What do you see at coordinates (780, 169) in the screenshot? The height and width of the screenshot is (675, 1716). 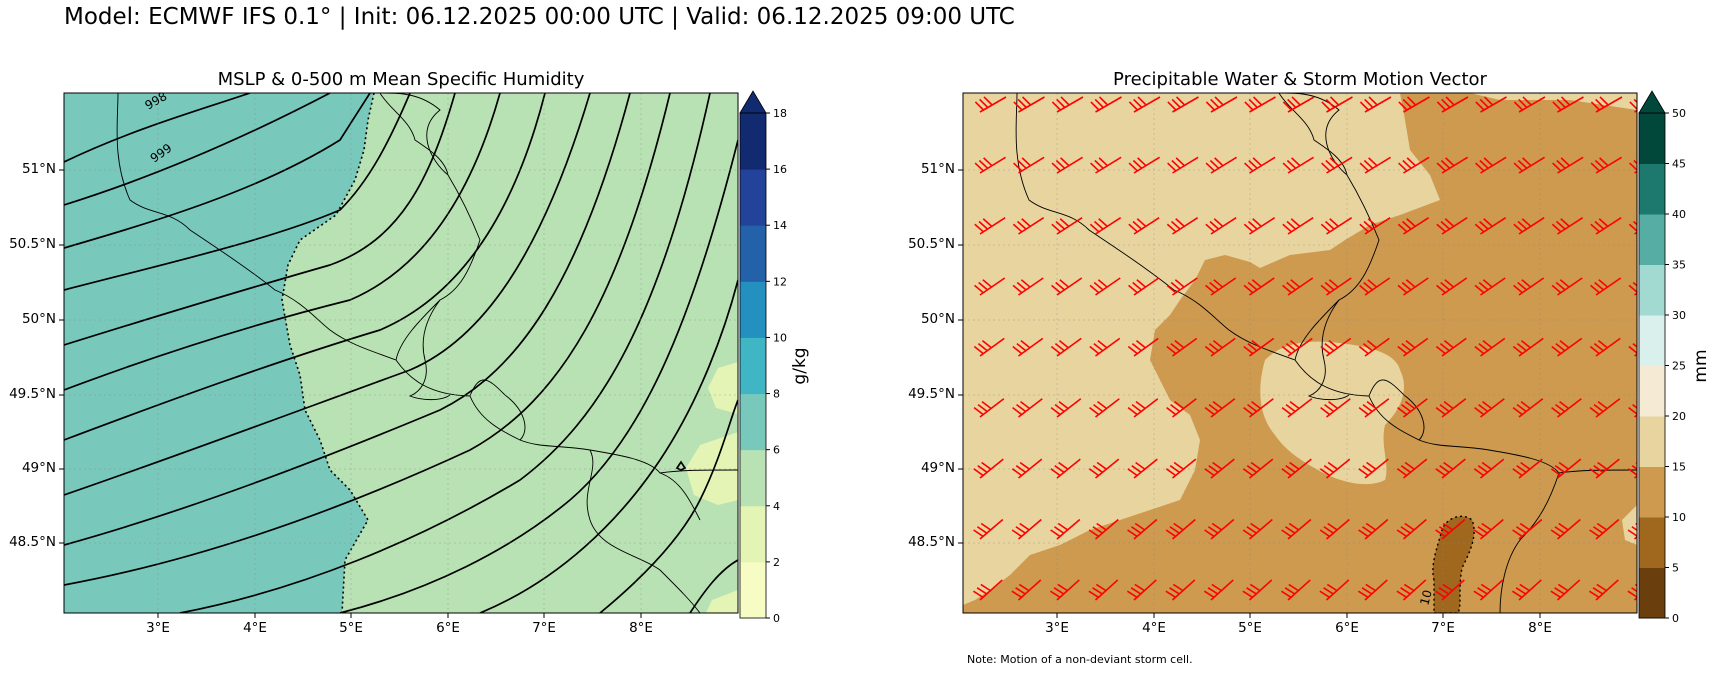 I see `colorbar-tick-label: 16` at bounding box center [780, 169].